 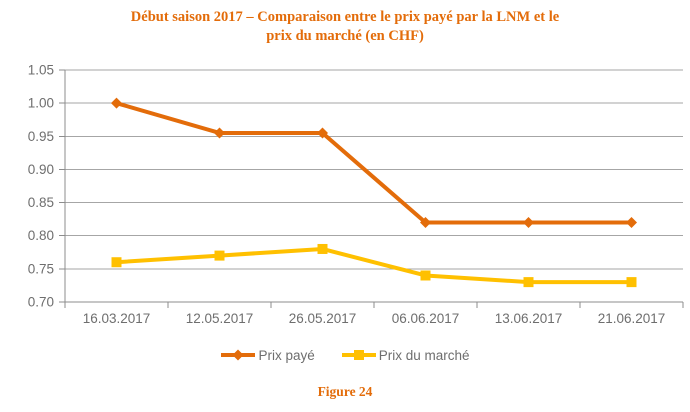 What do you see at coordinates (426, 318) in the screenshot?
I see `x-tick-label: 06.06.2017` at bounding box center [426, 318].